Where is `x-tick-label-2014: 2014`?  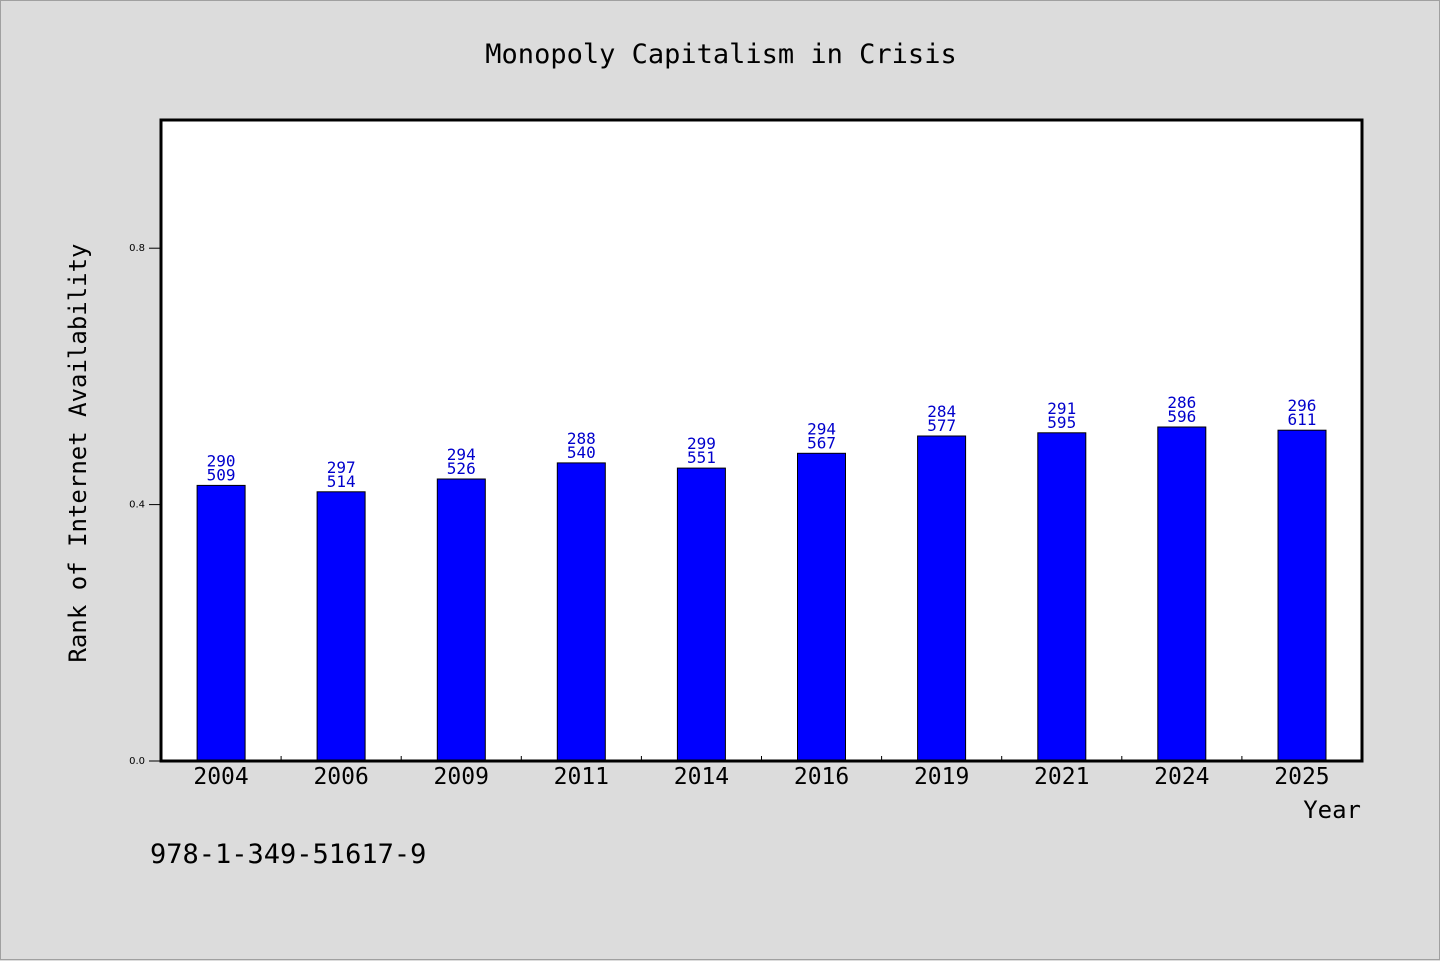
x-tick-label-2014: 2014 is located at coordinates (701, 777).